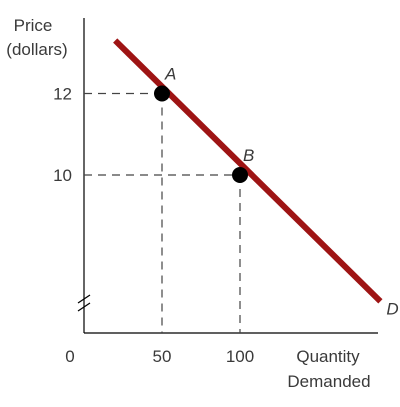 The image size is (400, 407). Describe the element at coordinates (328, 381) in the screenshot. I see `x-axis-label-line: Demanded` at that location.